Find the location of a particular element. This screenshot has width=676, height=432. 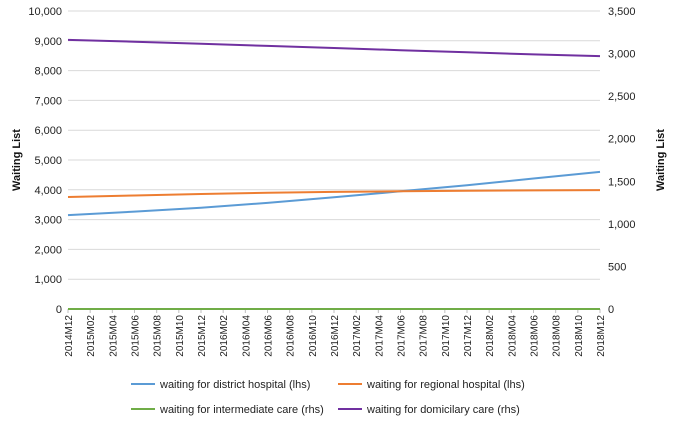

x-tick-label: 2018M10 is located at coordinates (579, 336).